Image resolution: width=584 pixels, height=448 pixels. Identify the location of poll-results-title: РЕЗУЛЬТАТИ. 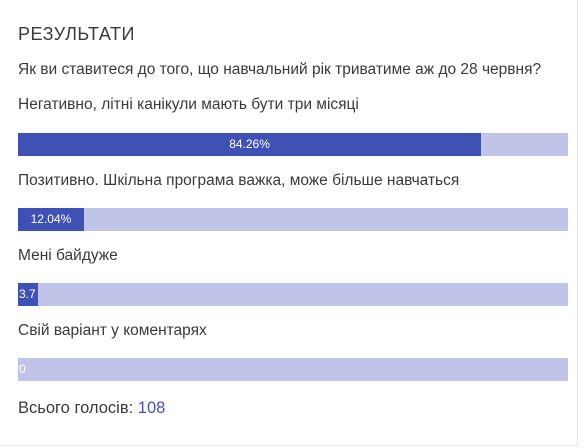
(76, 34).